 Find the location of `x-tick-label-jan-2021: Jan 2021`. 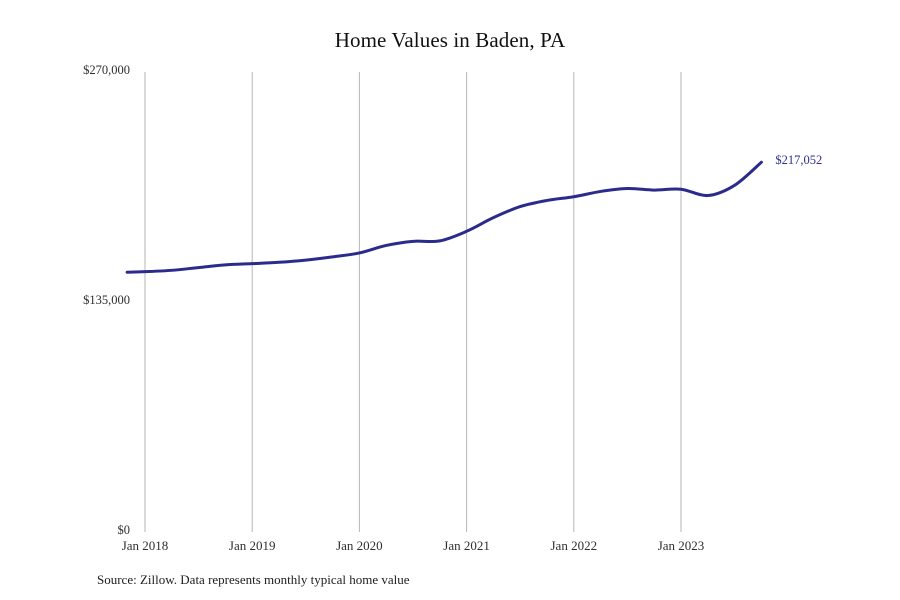

x-tick-label-jan-2021: Jan 2021 is located at coordinates (466, 545).